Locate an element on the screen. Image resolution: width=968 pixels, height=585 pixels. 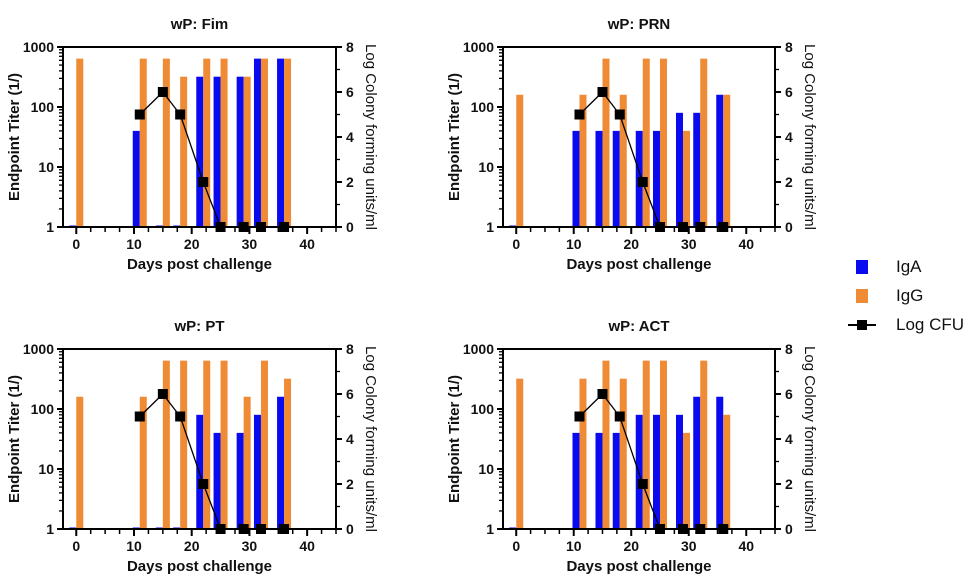
legend-item-igg: IgG is located at coordinates (906, 295).